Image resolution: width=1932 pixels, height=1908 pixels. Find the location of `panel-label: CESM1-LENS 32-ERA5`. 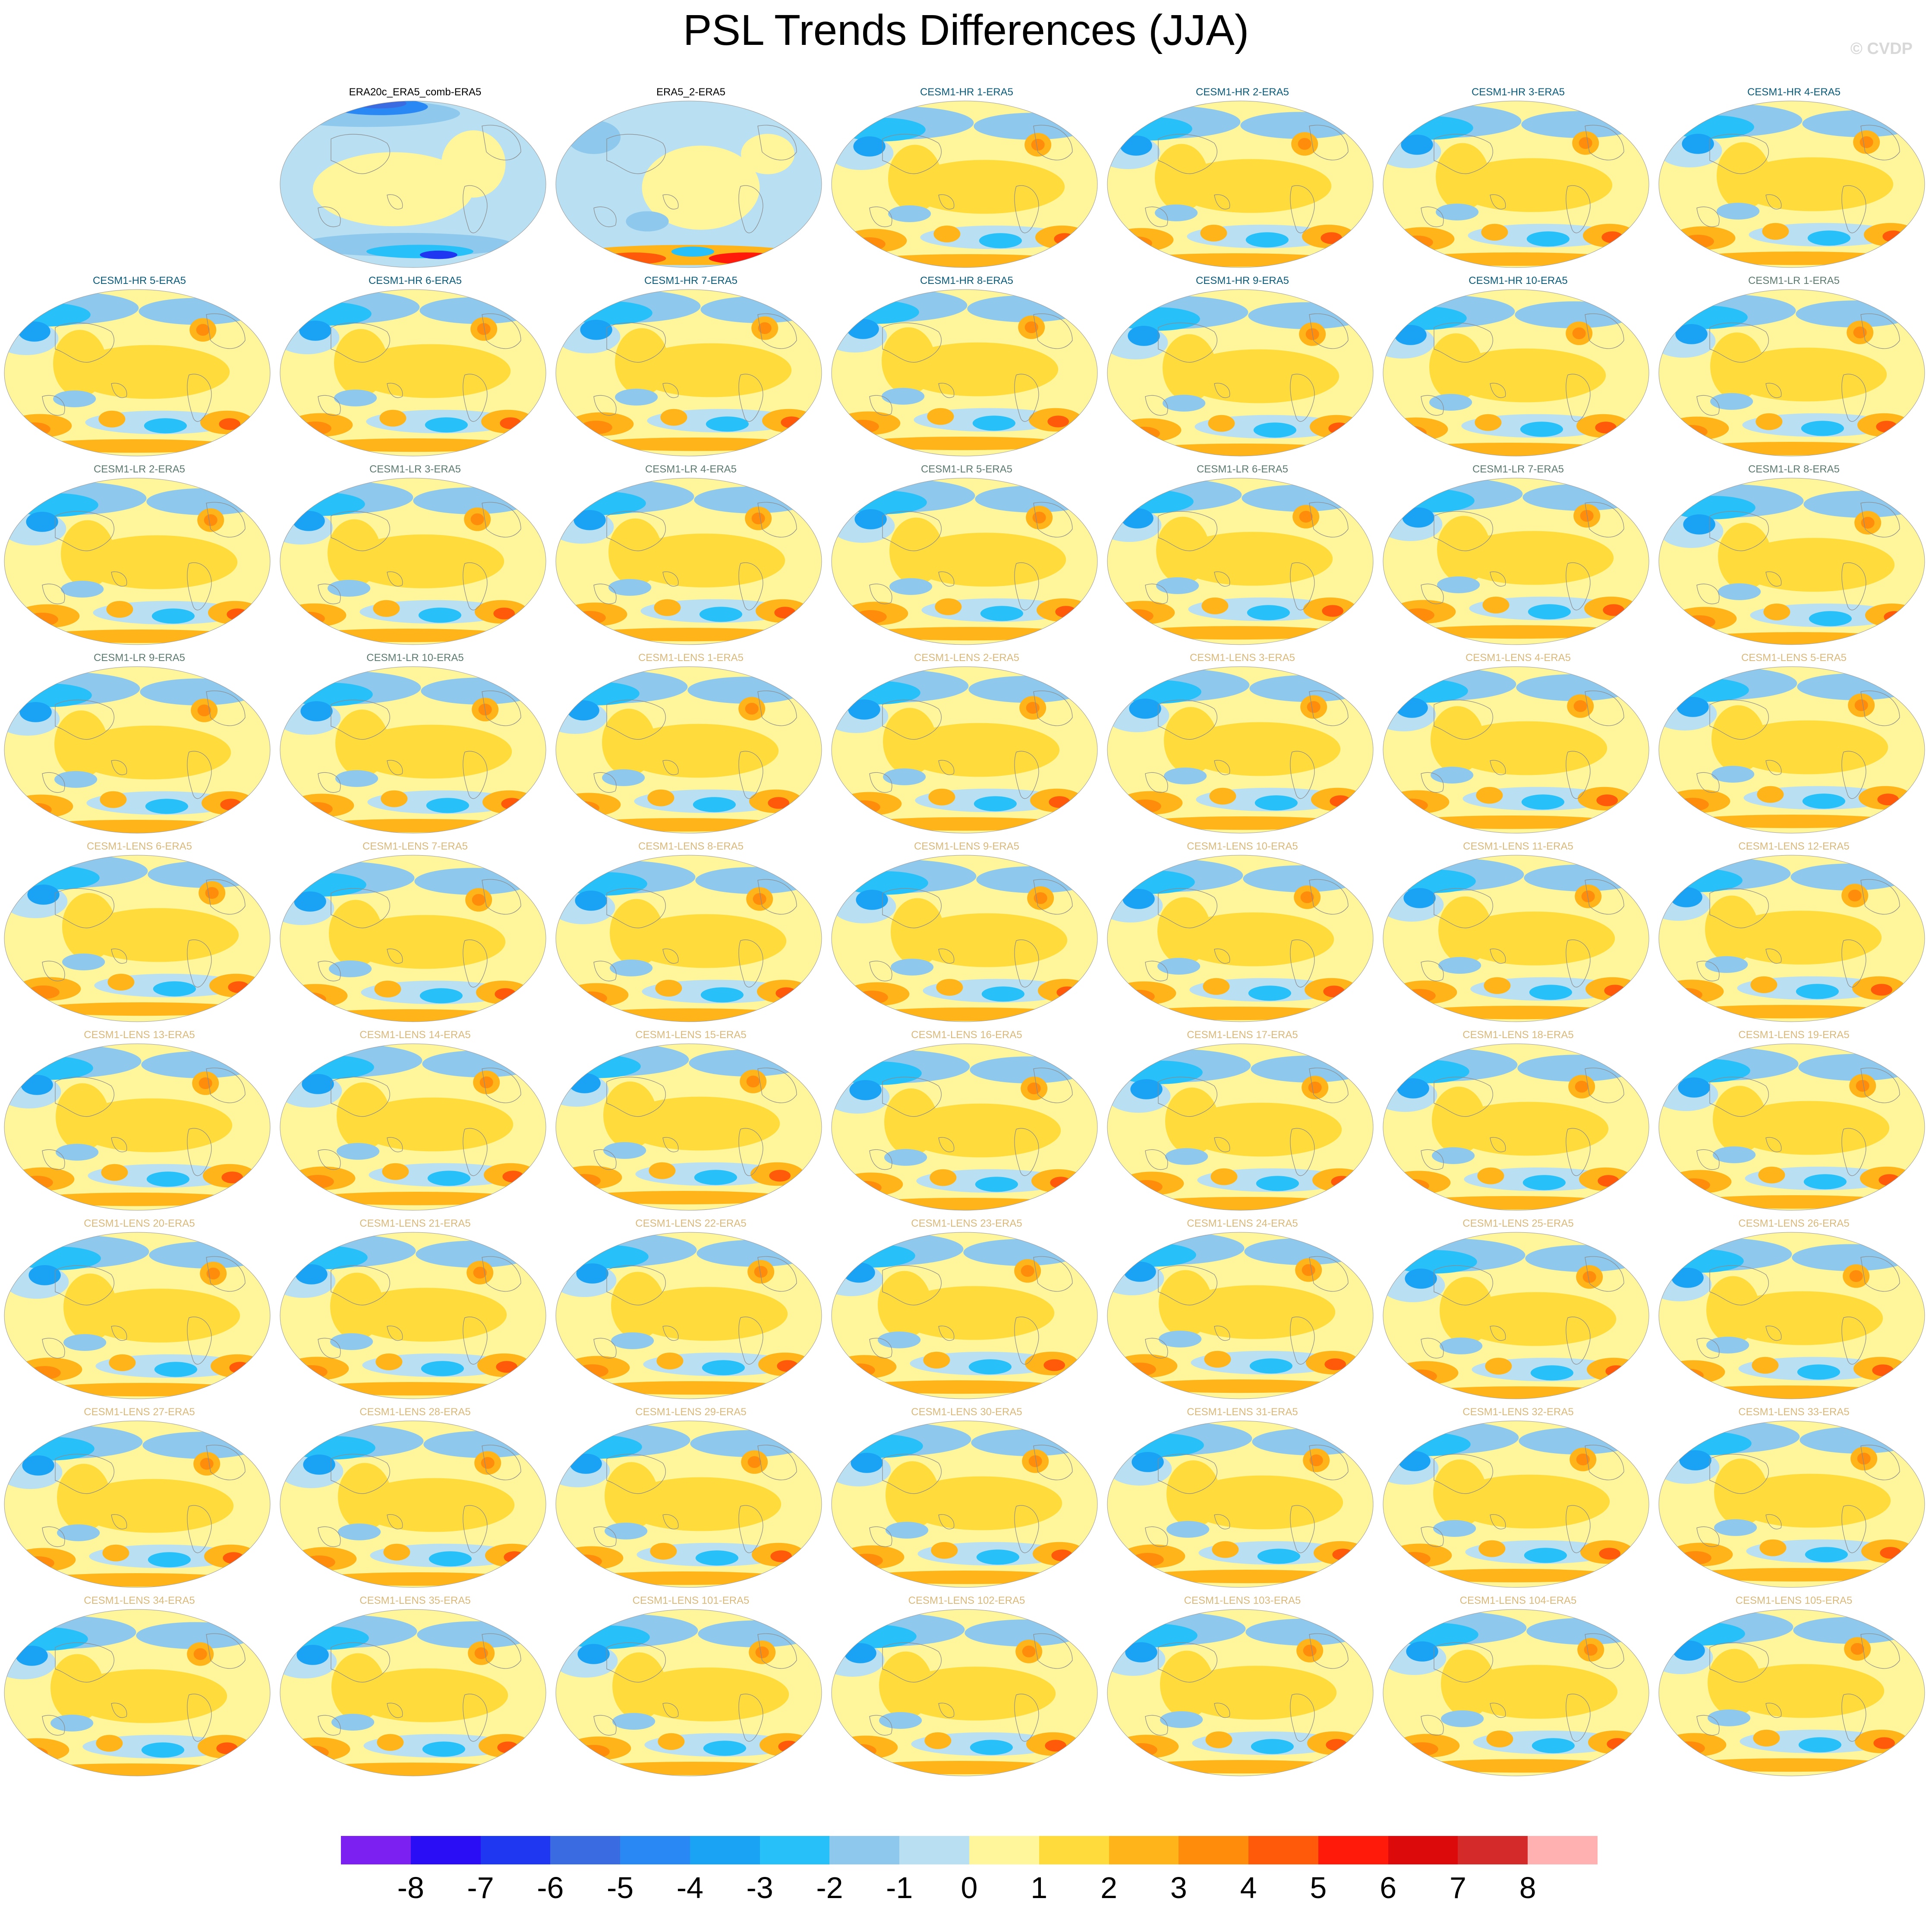

panel-label: CESM1-LENS 32-ERA5 is located at coordinates (1518, 1412).